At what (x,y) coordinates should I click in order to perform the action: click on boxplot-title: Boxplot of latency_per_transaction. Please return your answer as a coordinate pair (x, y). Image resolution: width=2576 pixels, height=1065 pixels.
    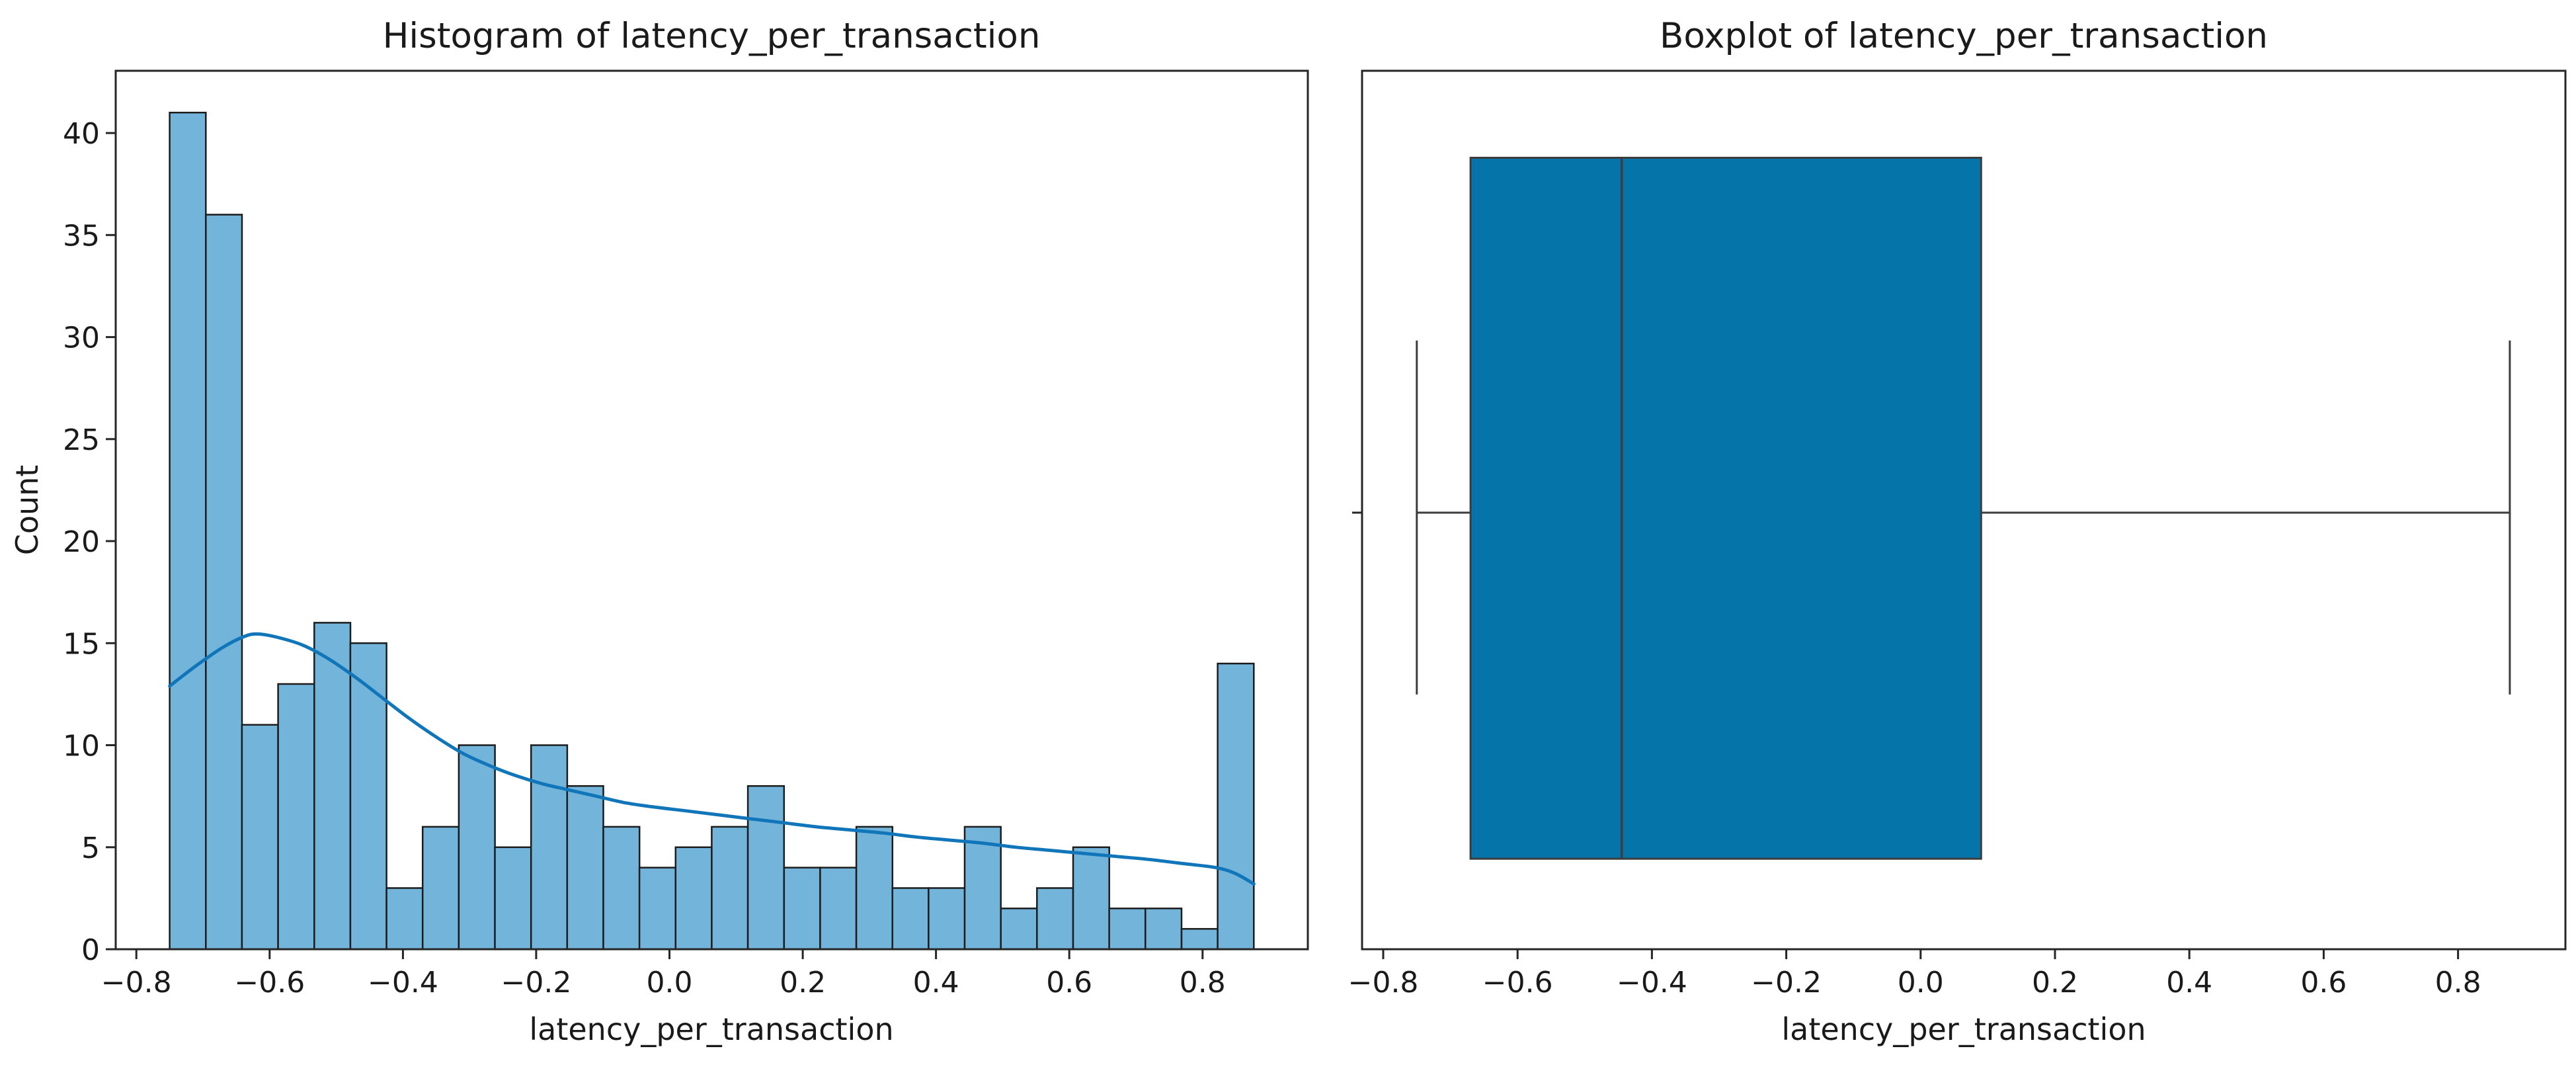
    Looking at the image, I should click on (1964, 36).